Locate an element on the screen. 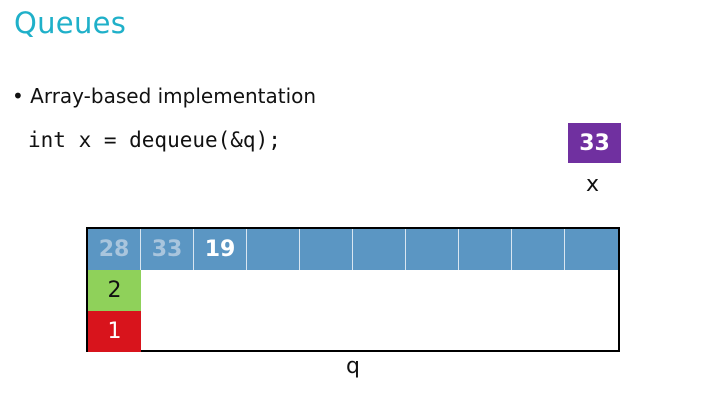 The image size is (723, 420). bullet-text: • Array-based implementation is located at coordinates (164, 96).